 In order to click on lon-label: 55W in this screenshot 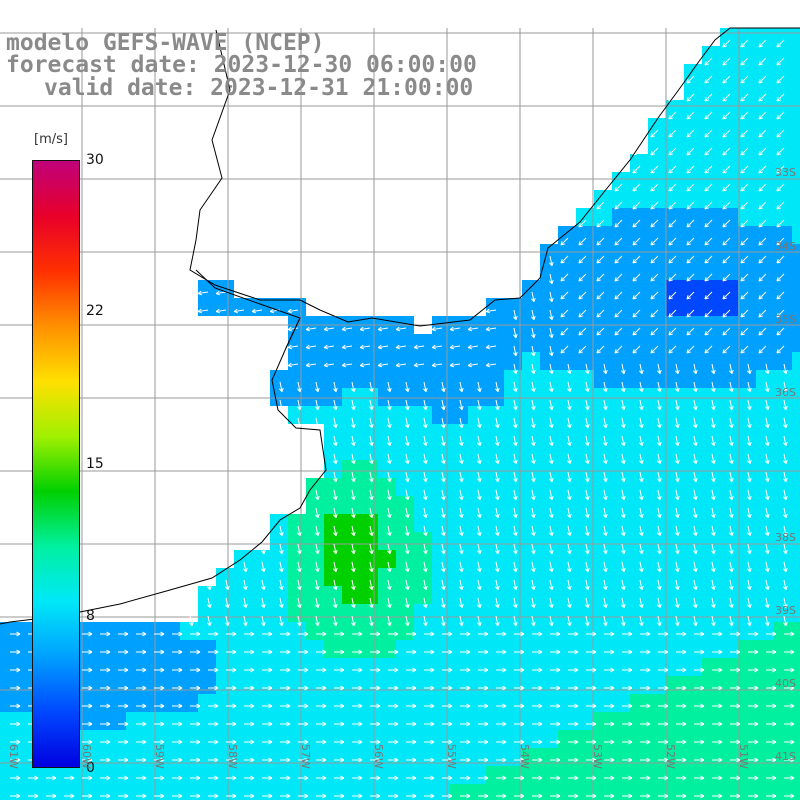, I will do `click(451, 756)`.